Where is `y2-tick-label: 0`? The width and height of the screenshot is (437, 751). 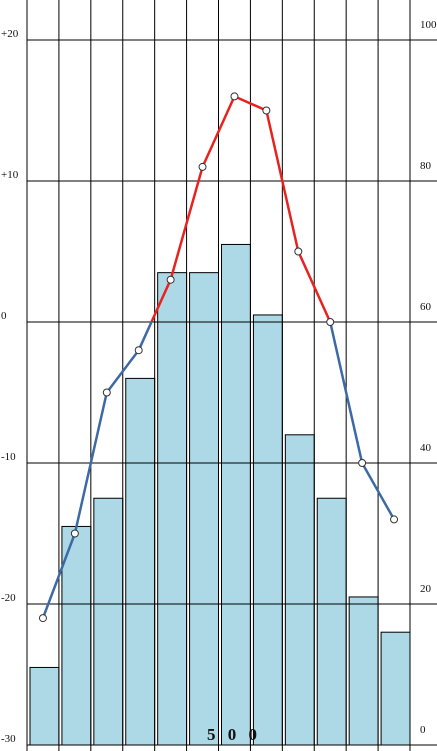 y2-tick-label: 0 is located at coordinates (423, 730).